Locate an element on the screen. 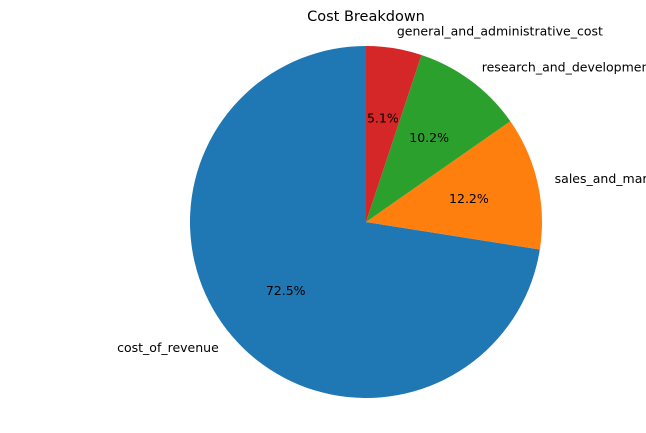 Image resolution: width=646 pixels, height=433 pixels. pie-slice-research-and-development-cost is located at coordinates (438, 138).